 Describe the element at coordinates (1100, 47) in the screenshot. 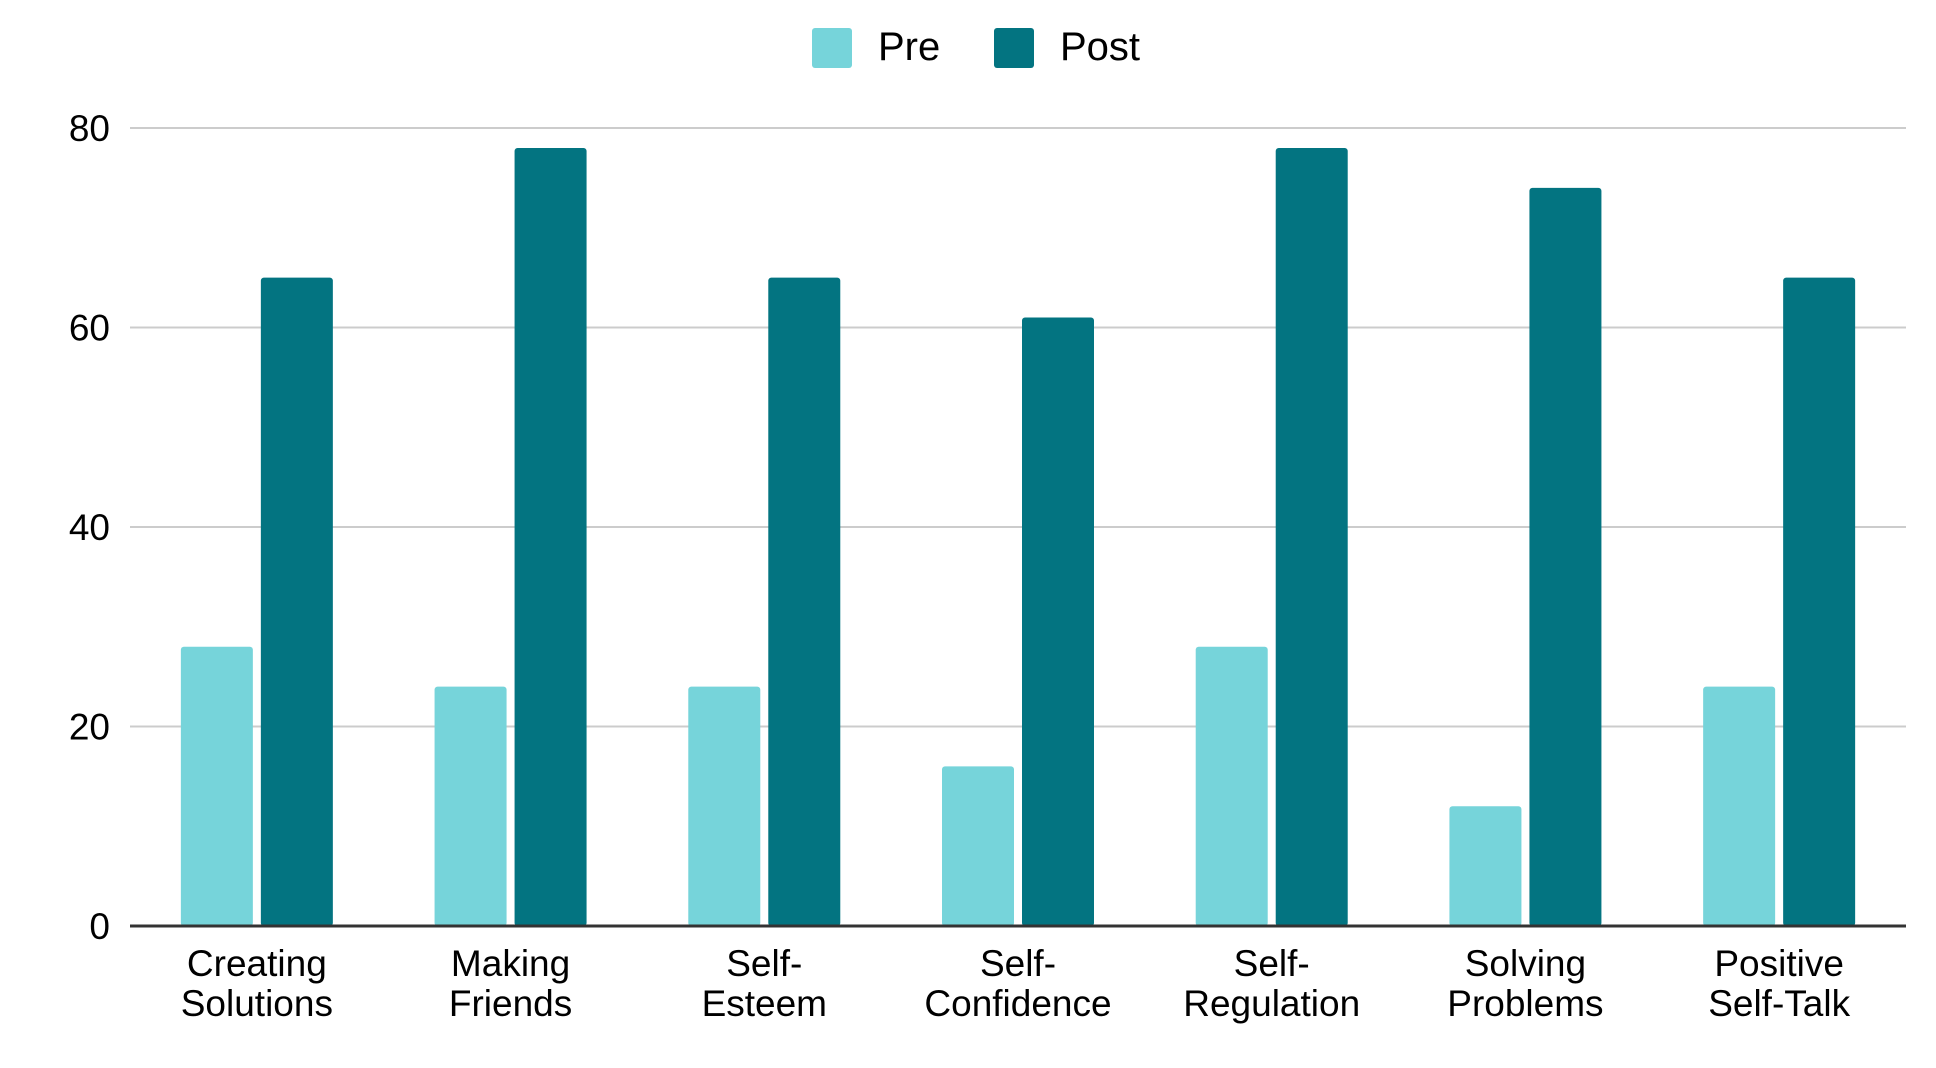

I see `legend-label-post: Post` at that location.